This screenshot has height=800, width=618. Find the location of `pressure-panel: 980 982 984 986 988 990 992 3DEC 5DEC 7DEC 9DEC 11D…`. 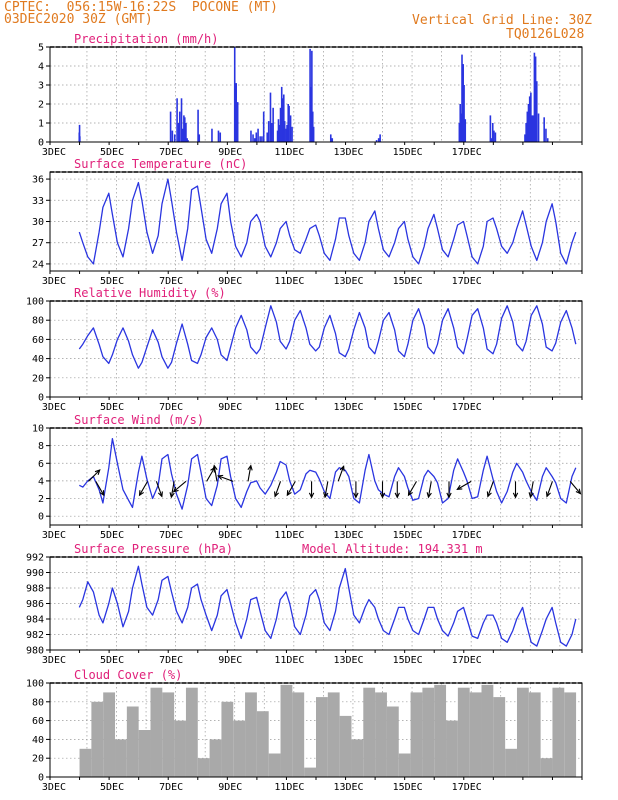

pressure-panel: 980 982 984 986 988 990 992 3DEC 5DEC 7DEC 9DEC 11D… is located at coordinates (304, 604).